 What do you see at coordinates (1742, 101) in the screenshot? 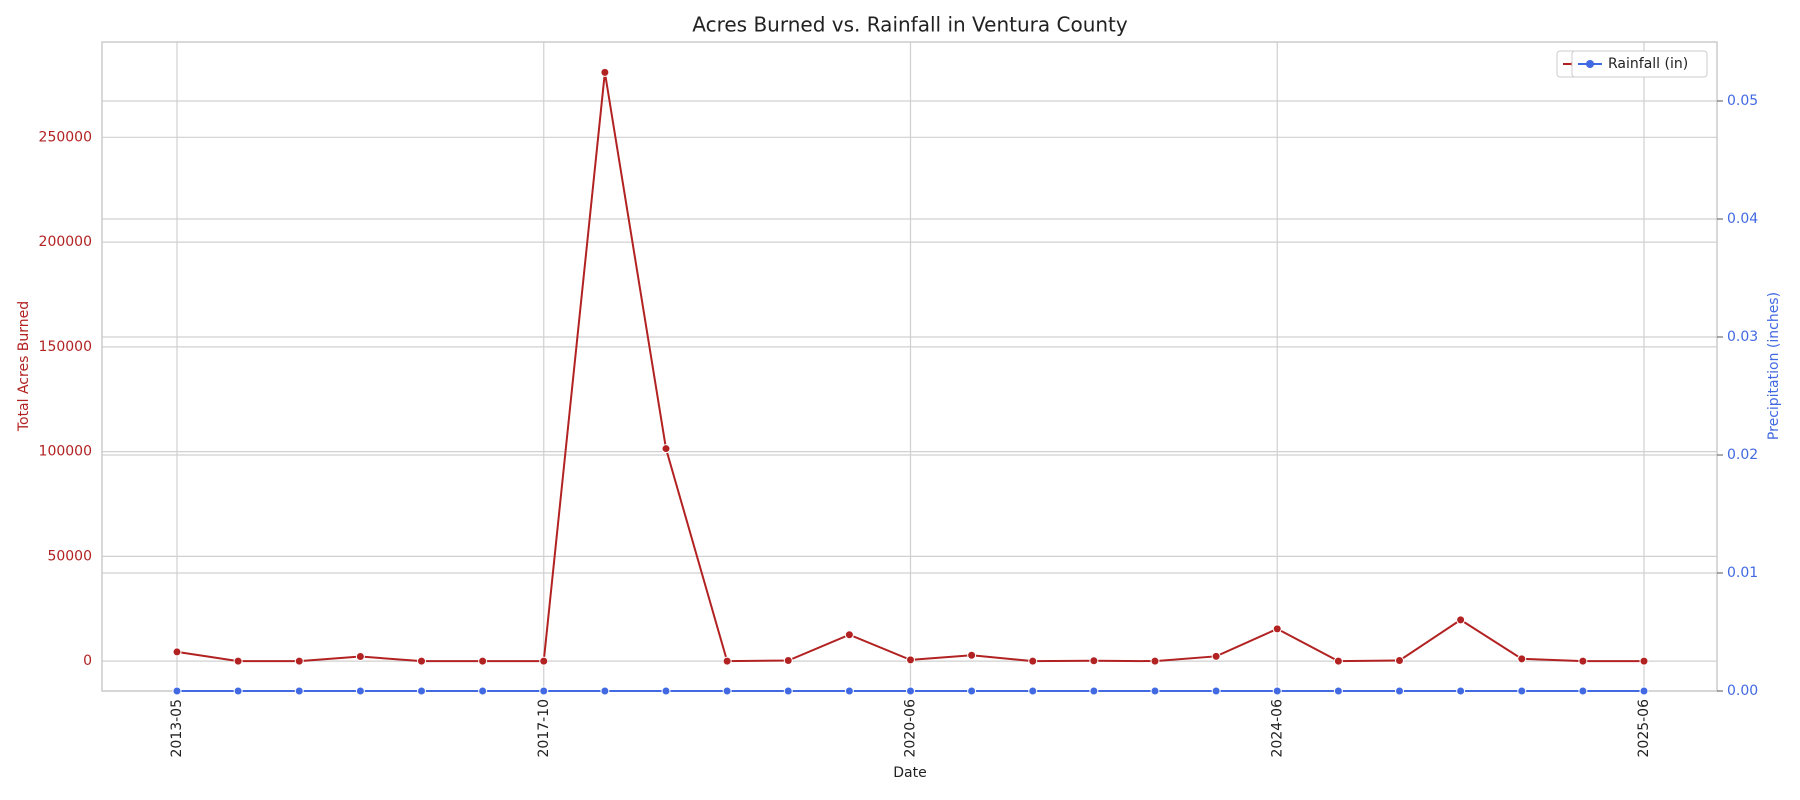
I see `y2-tick-label: 0.05` at bounding box center [1742, 101].